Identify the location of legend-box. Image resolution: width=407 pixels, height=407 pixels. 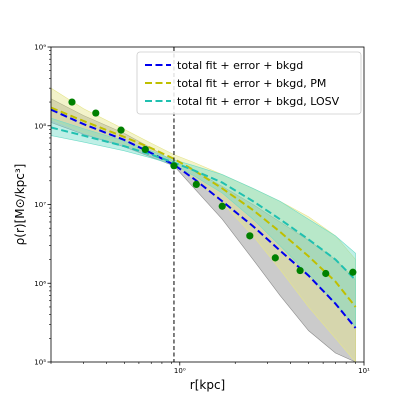
(249, 83).